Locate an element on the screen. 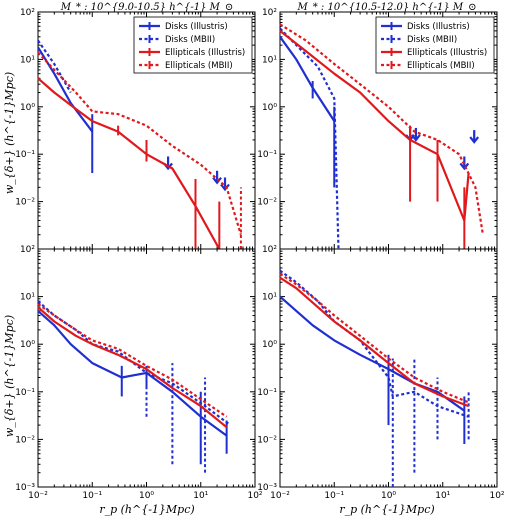  x-axis-label-right: r_p (h^{-1}Mpc) is located at coordinates (386, 509).